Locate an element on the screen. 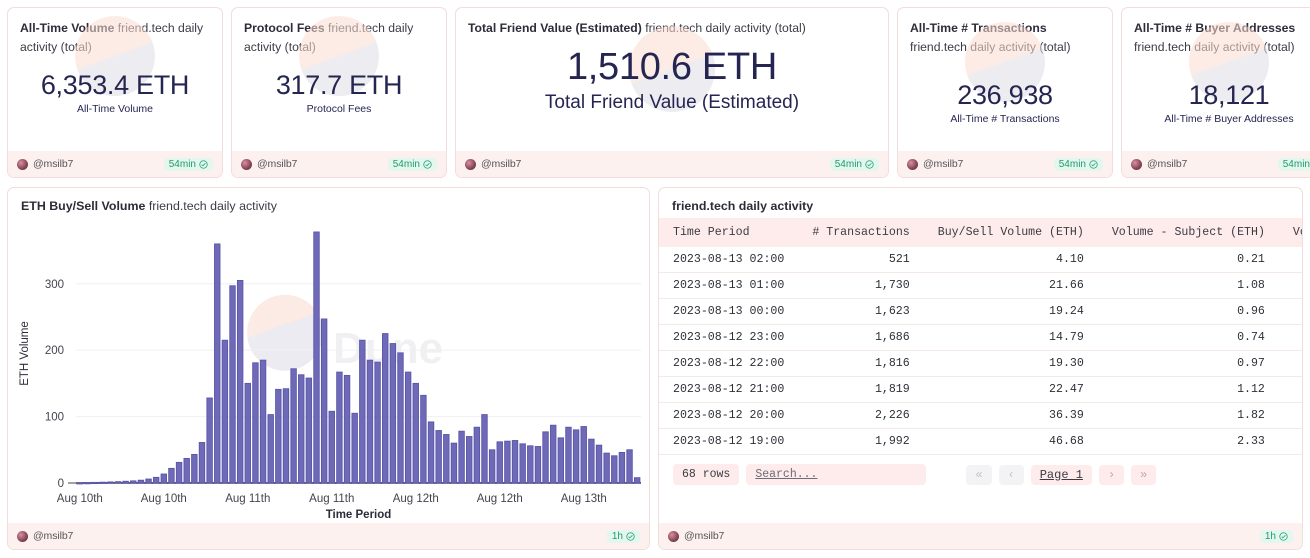  table-row: 2023-08-12 21:00 1,819 22.47 1.12 is located at coordinates (980, 389).